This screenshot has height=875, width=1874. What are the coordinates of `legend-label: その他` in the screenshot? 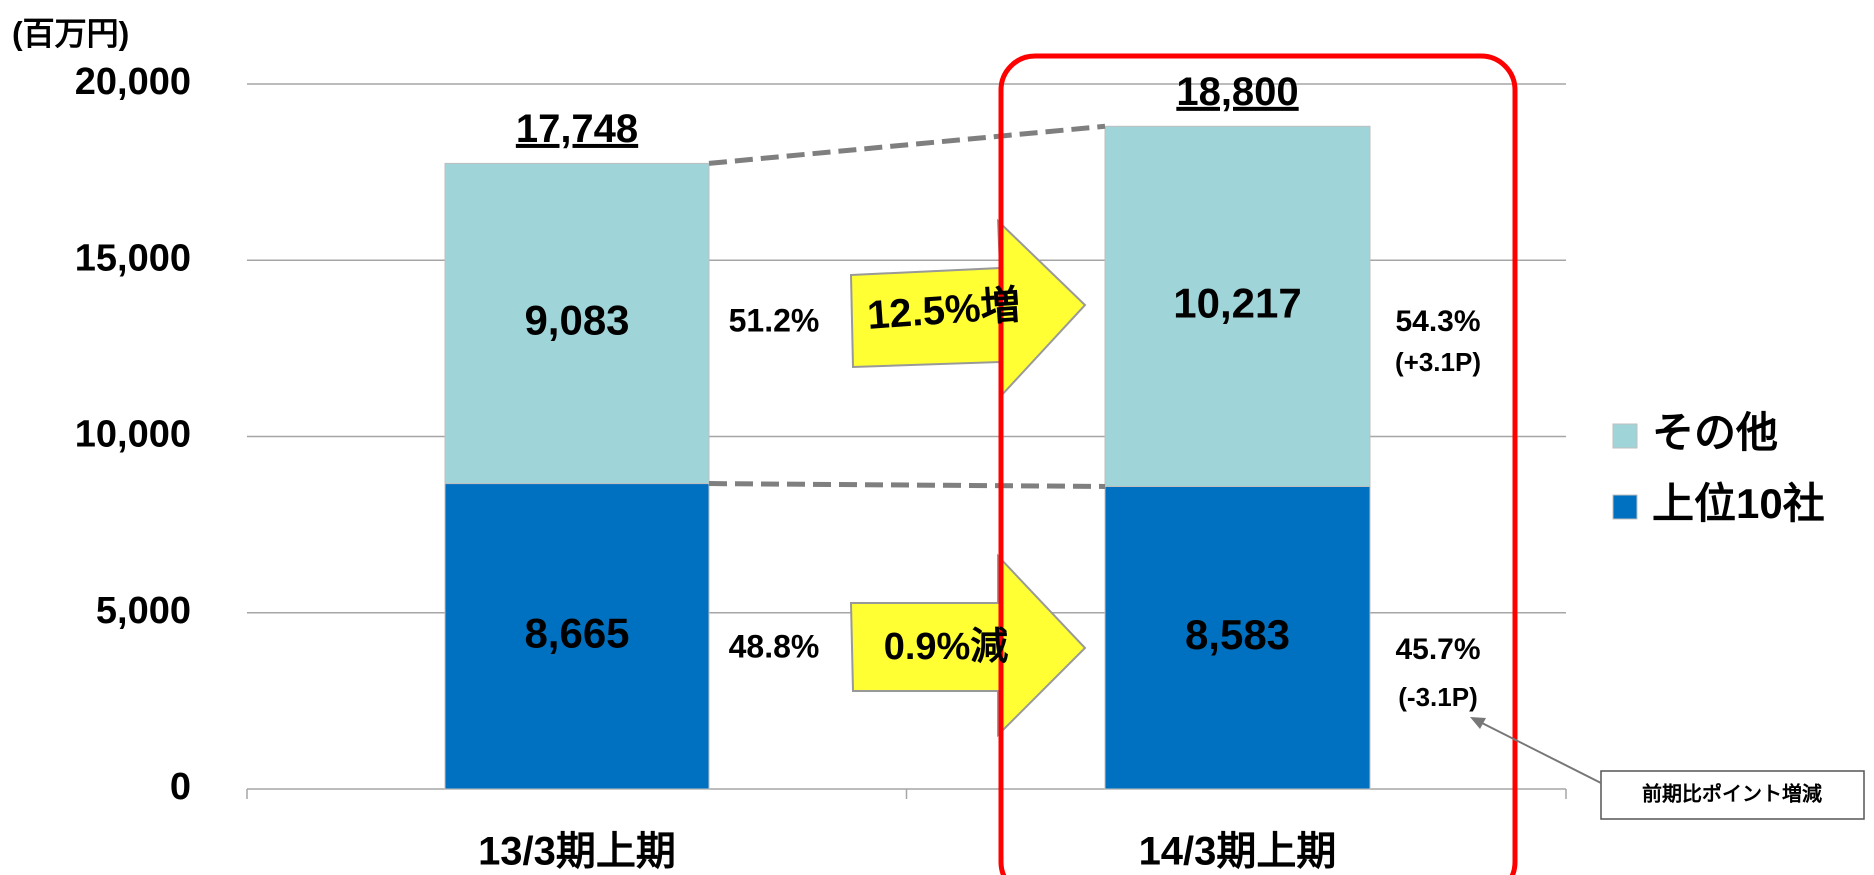 It's located at (1715, 432).